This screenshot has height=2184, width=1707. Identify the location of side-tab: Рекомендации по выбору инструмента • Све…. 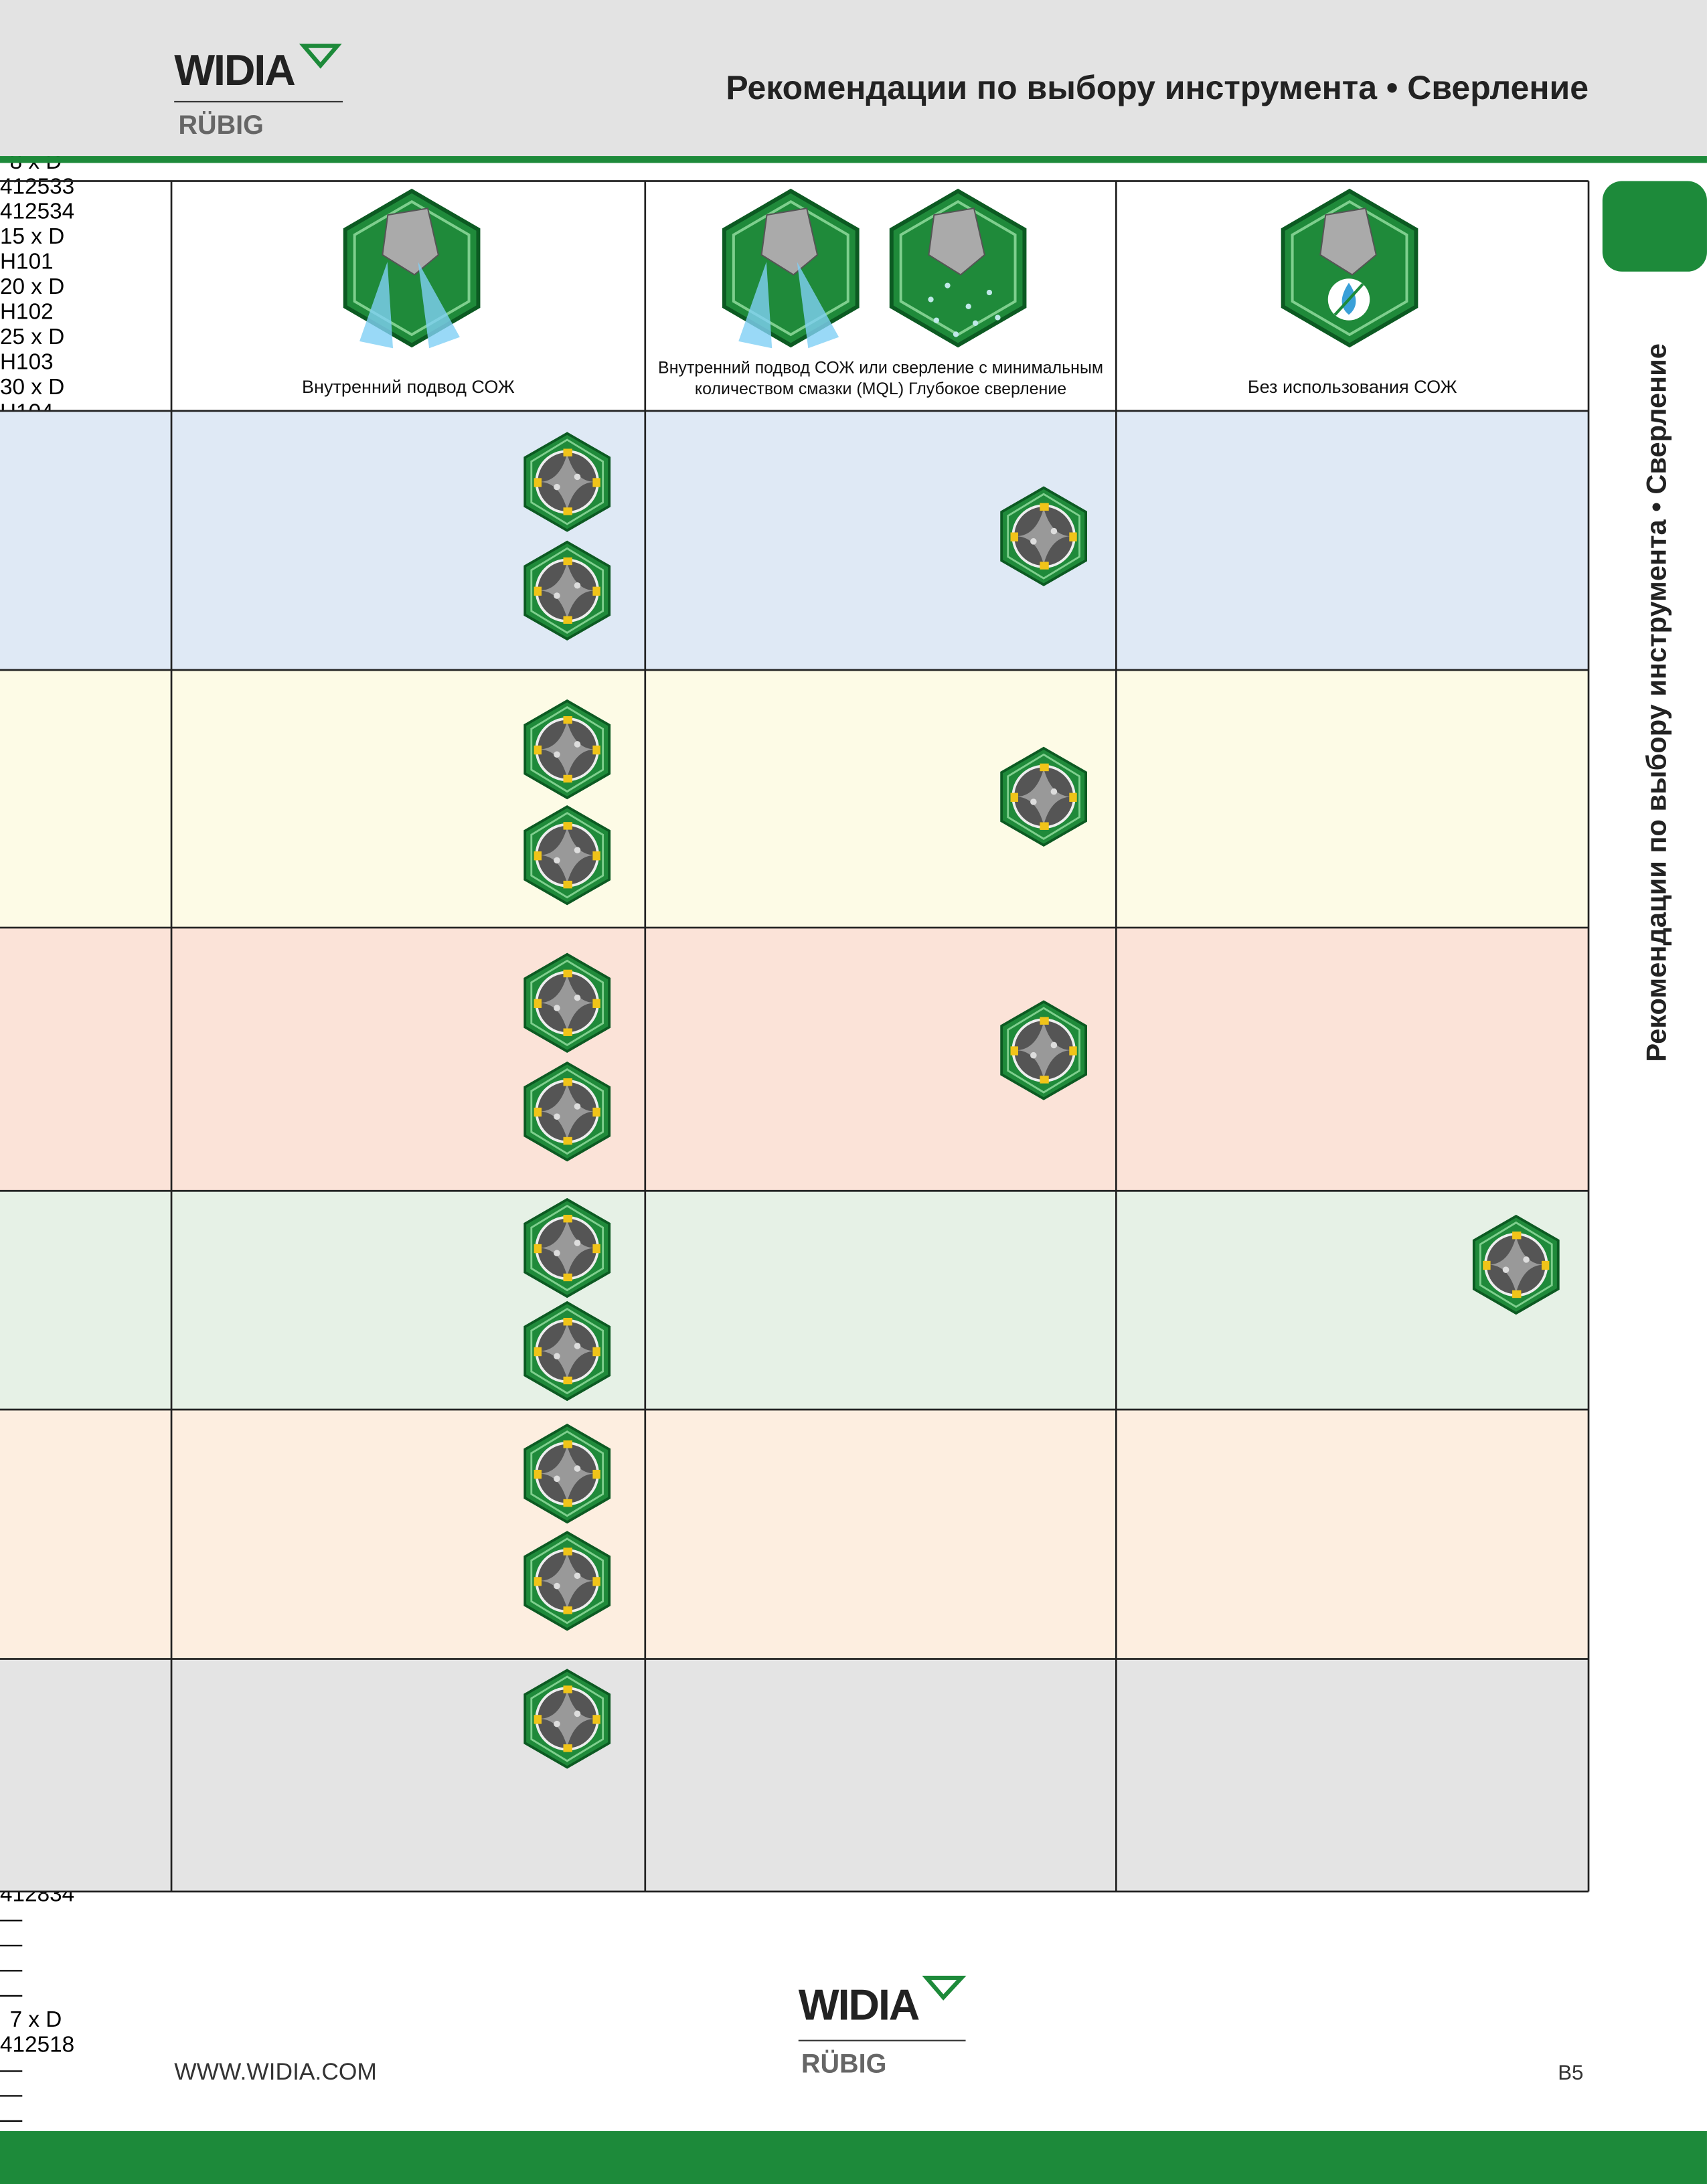
(1658, 702).